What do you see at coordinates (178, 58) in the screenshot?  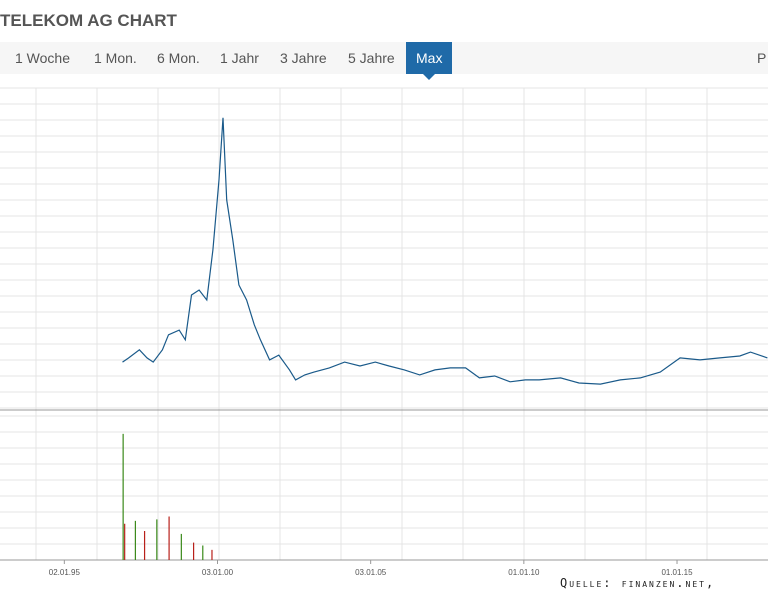 I see `tab: 6 Mon.` at bounding box center [178, 58].